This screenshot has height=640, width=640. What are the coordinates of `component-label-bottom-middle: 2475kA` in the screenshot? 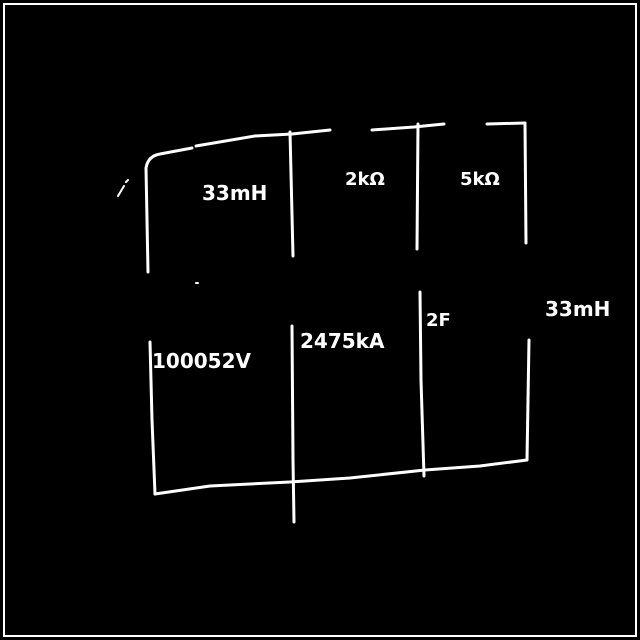 It's located at (342, 341).